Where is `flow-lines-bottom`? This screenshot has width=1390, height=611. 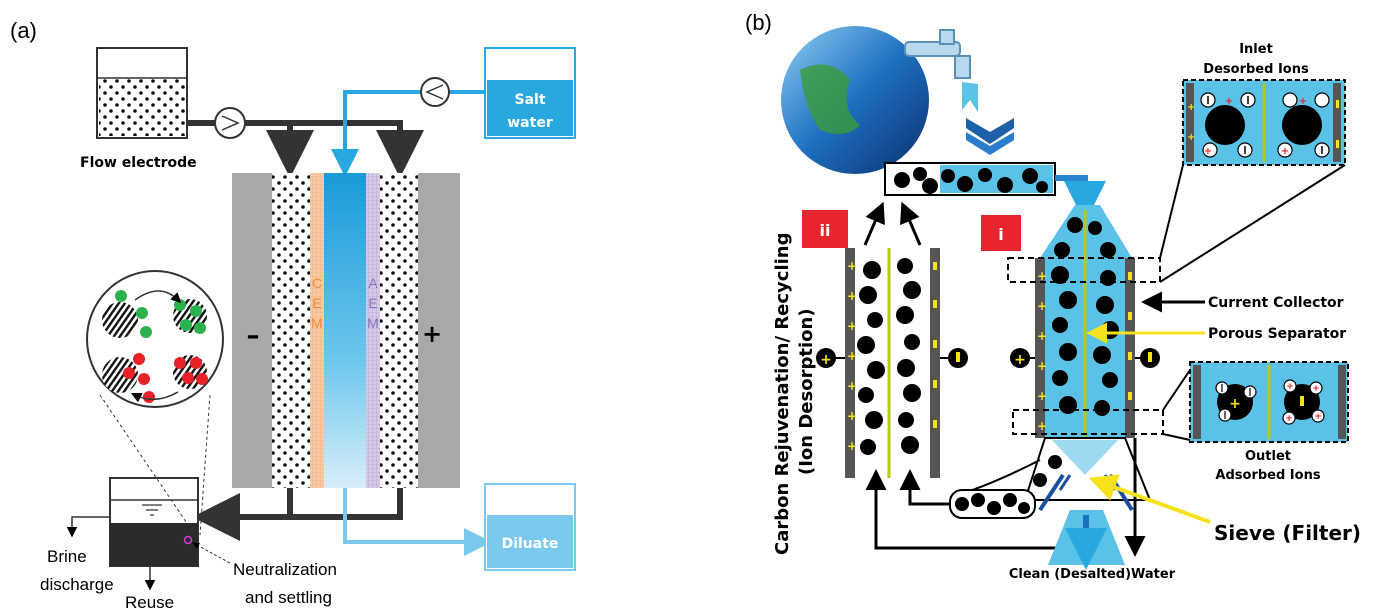 flow-lines-bottom is located at coordinates (297, 514).